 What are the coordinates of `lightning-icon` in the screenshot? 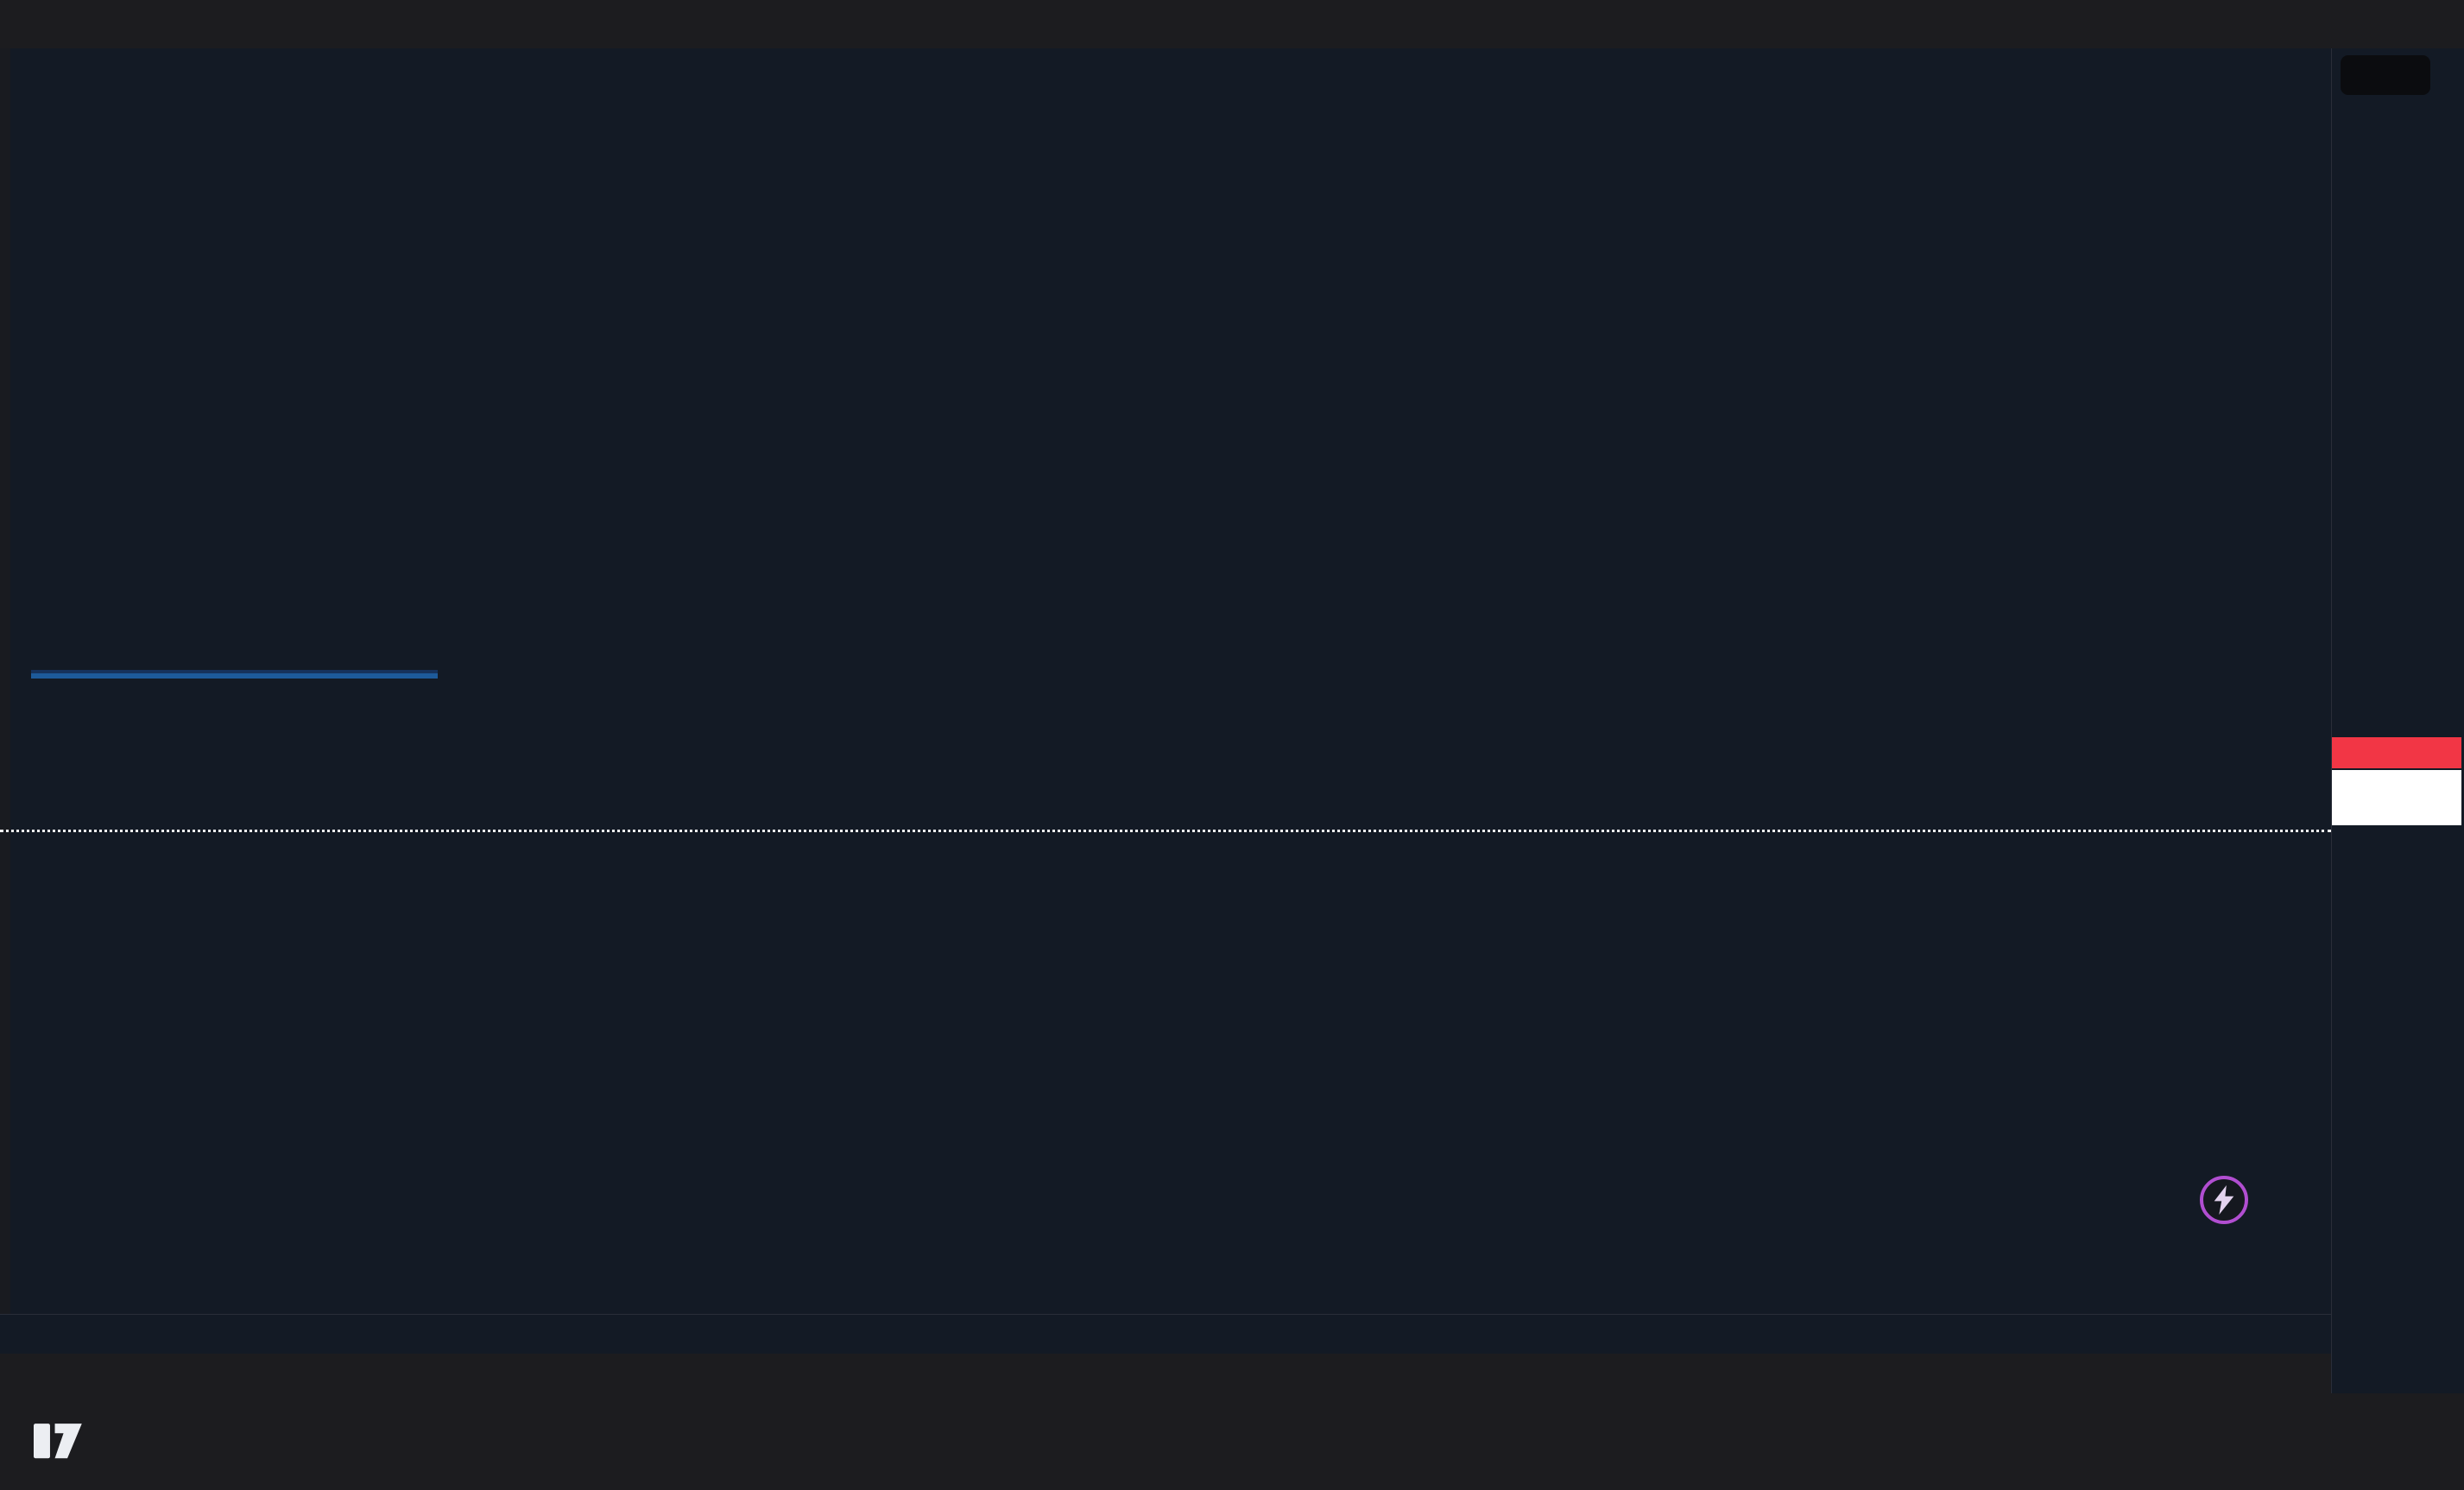 It's located at (2224, 1200).